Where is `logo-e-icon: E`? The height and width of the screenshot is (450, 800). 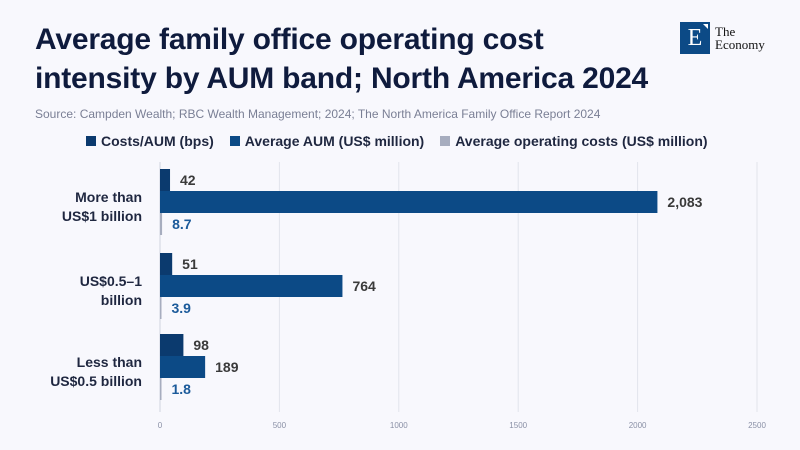
logo-e-icon: E is located at coordinates (695, 38).